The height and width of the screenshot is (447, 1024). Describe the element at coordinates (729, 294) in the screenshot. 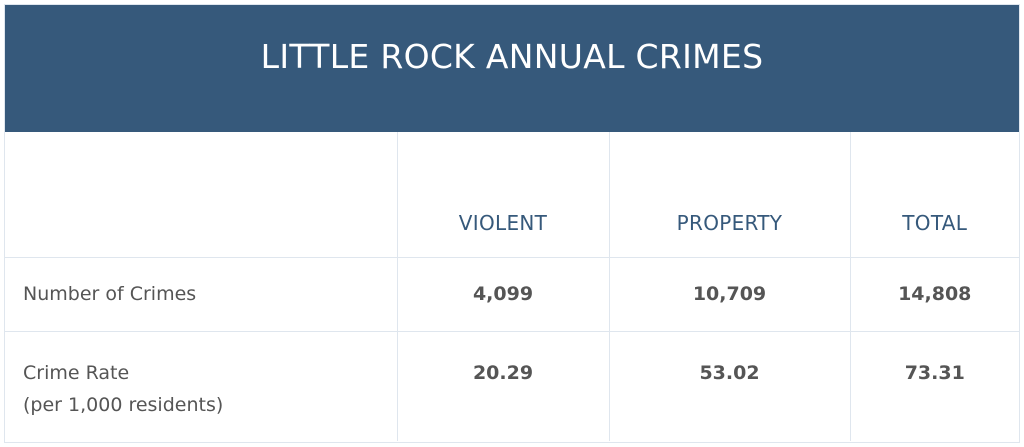

I see `cell-property-count: 10,709` at that location.